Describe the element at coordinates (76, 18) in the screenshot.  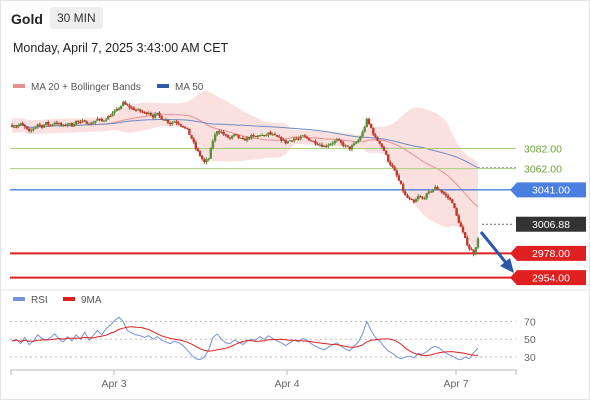
I see `timeframe-badge: 30 MIN` at that location.